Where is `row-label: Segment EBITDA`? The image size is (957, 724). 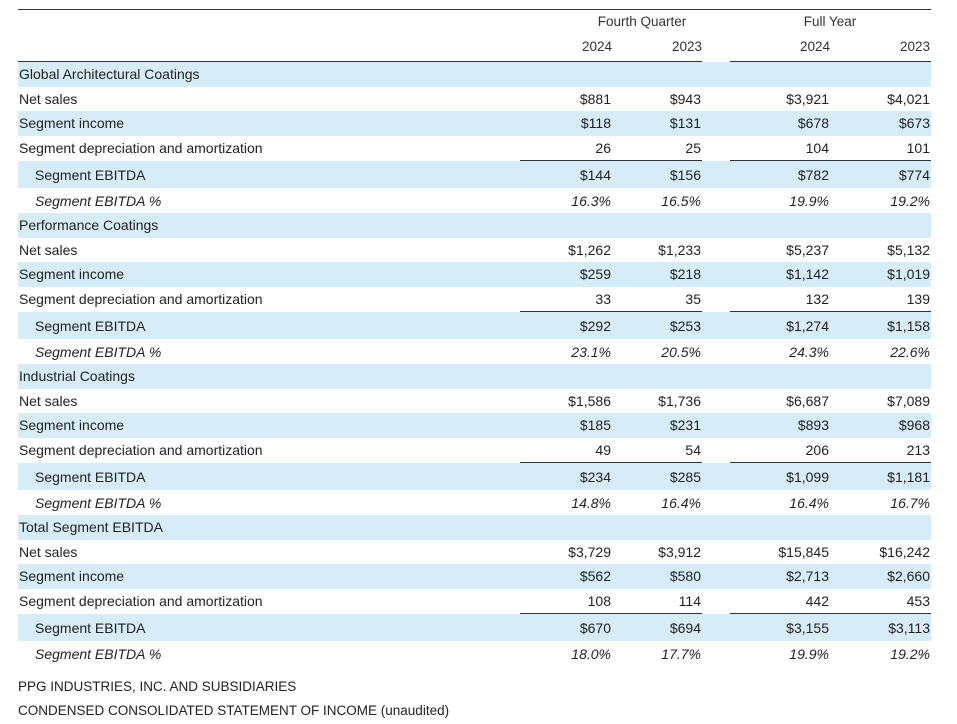
row-label: Segment EBITDA is located at coordinates (269, 174).